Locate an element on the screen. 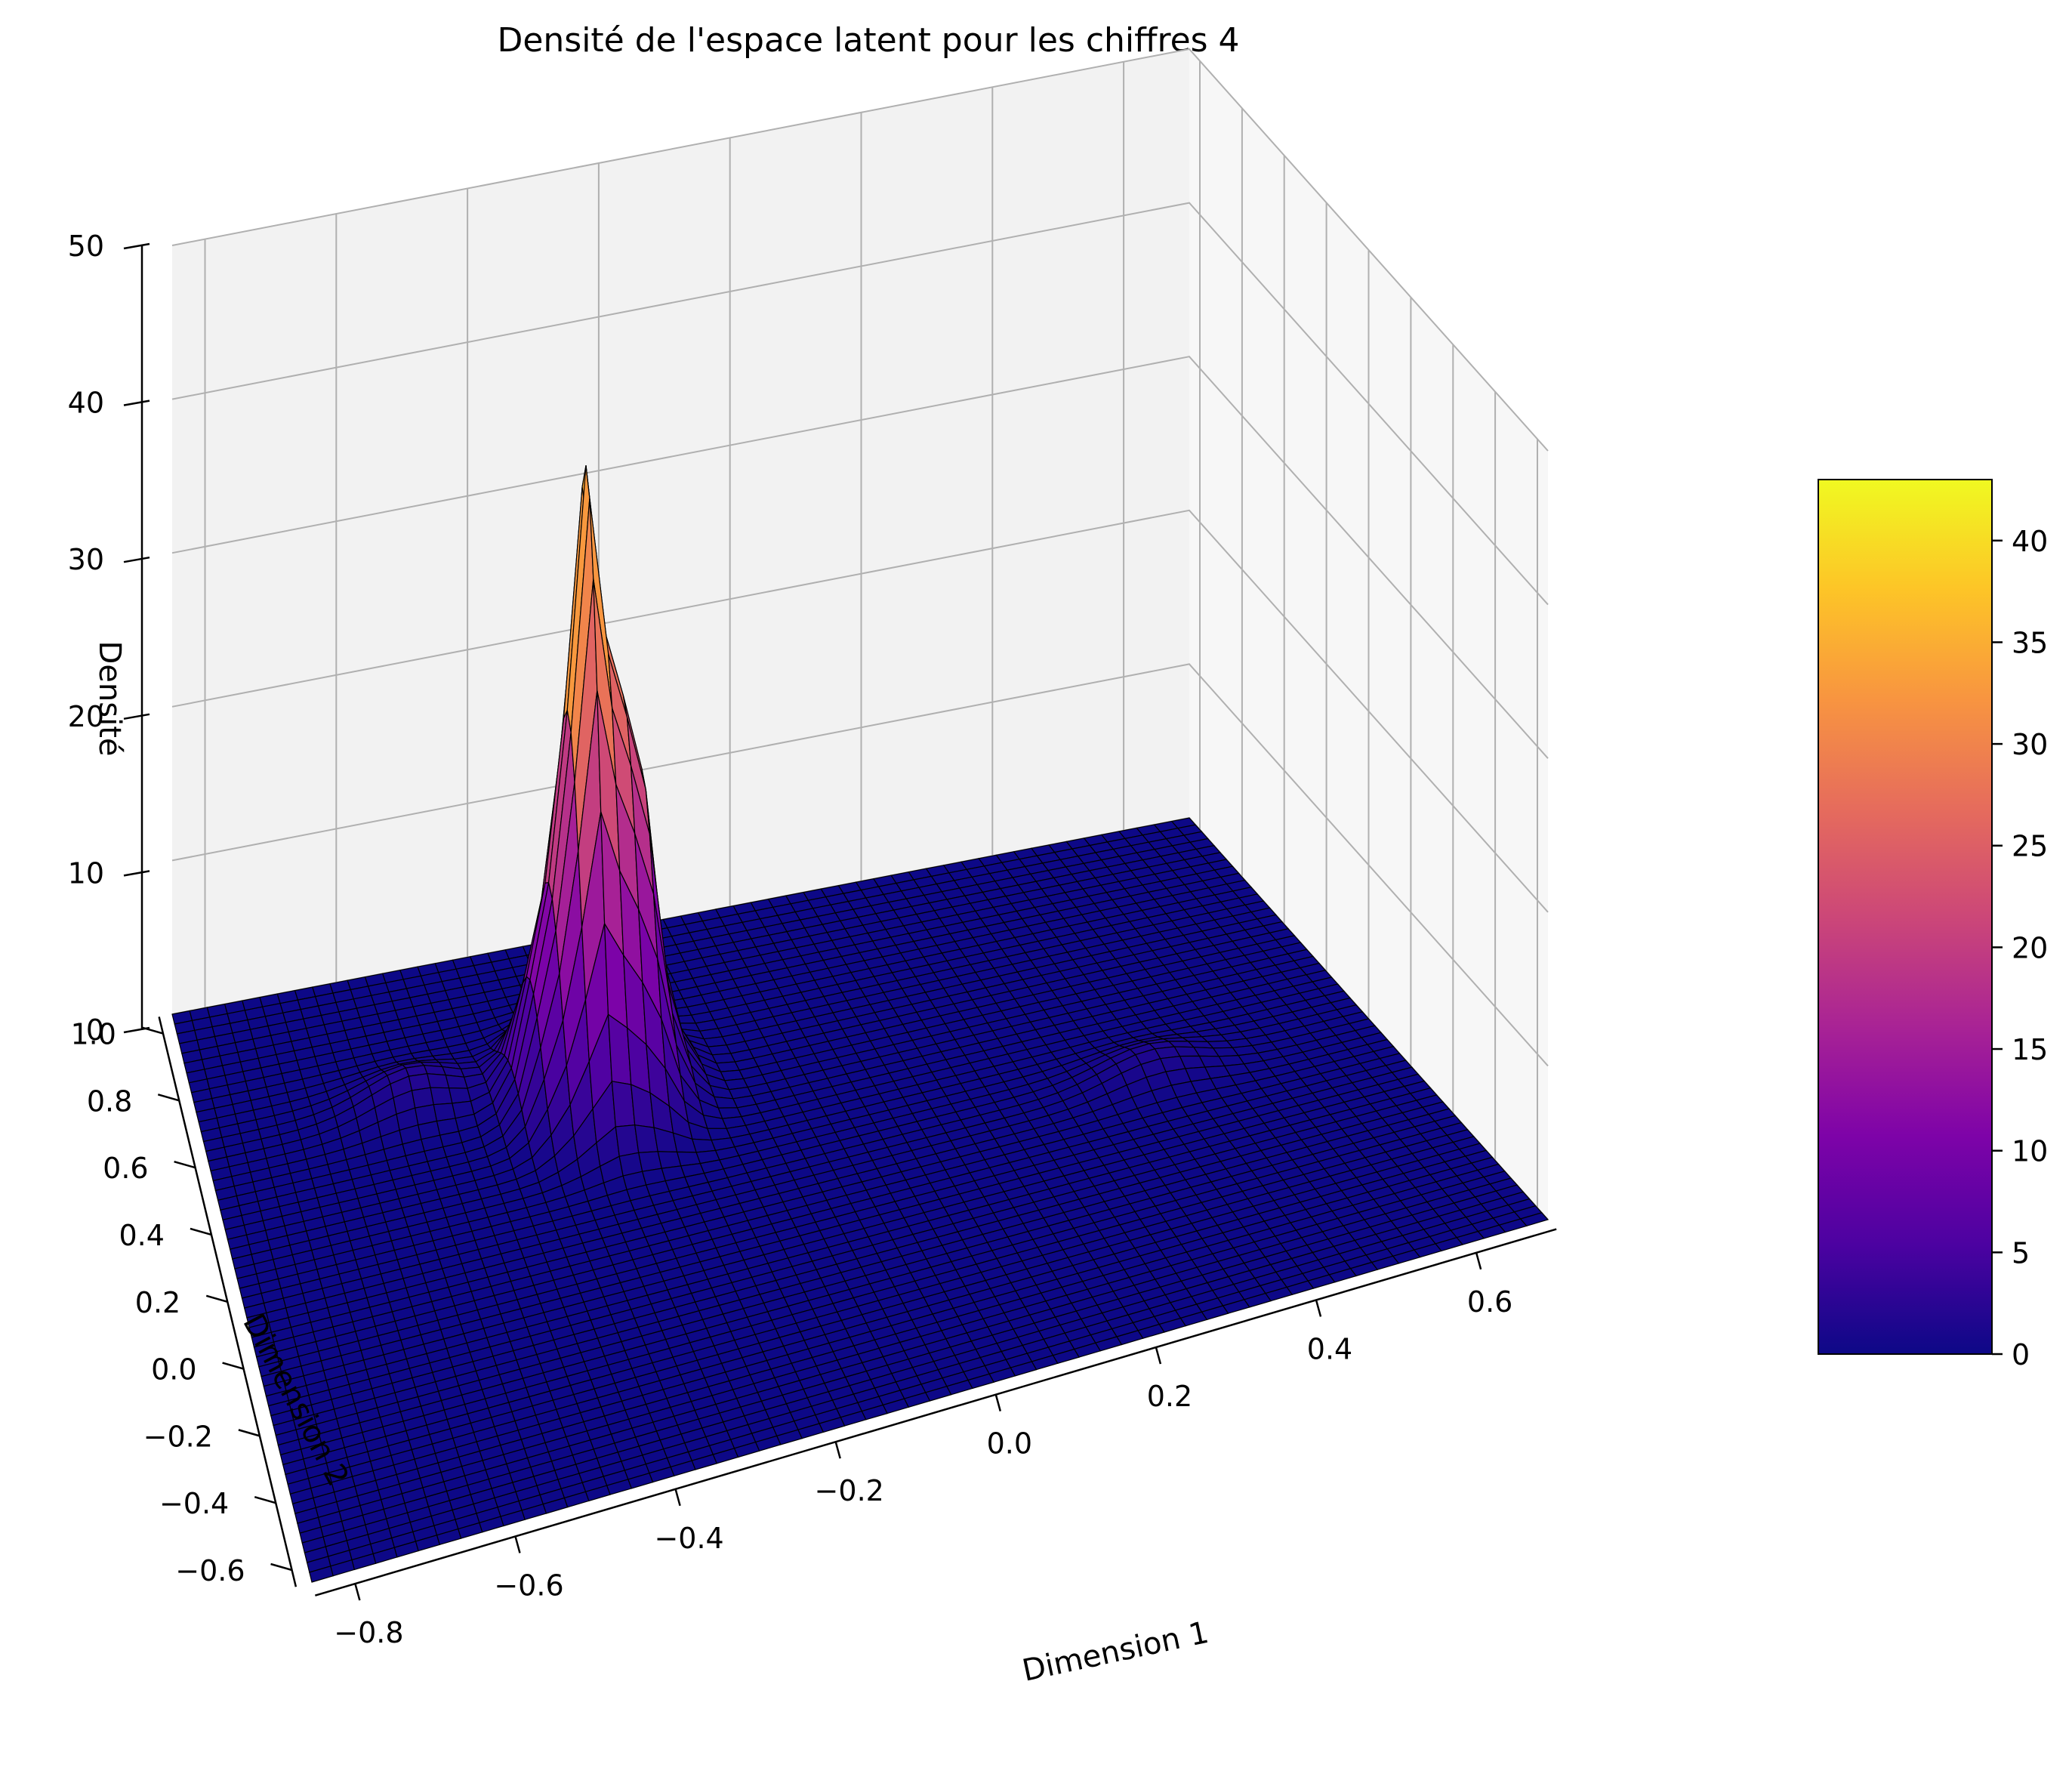 Image resolution: width=2072 pixels, height=1780 pixels. x-tick-label: 0.4 is located at coordinates (1329, 1348).